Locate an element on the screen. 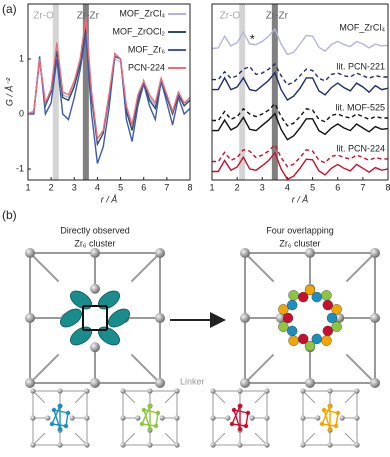  x-tick-label: 3 is located at coordinates (262, 187).